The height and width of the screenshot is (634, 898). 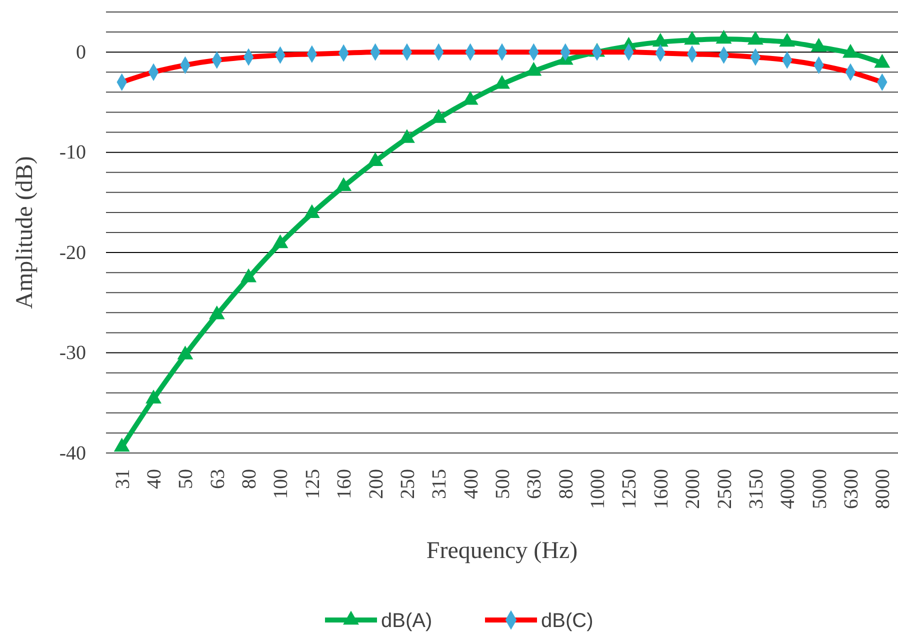 I want to click on x-tick-label: 4000, so click(x=788, y=489).